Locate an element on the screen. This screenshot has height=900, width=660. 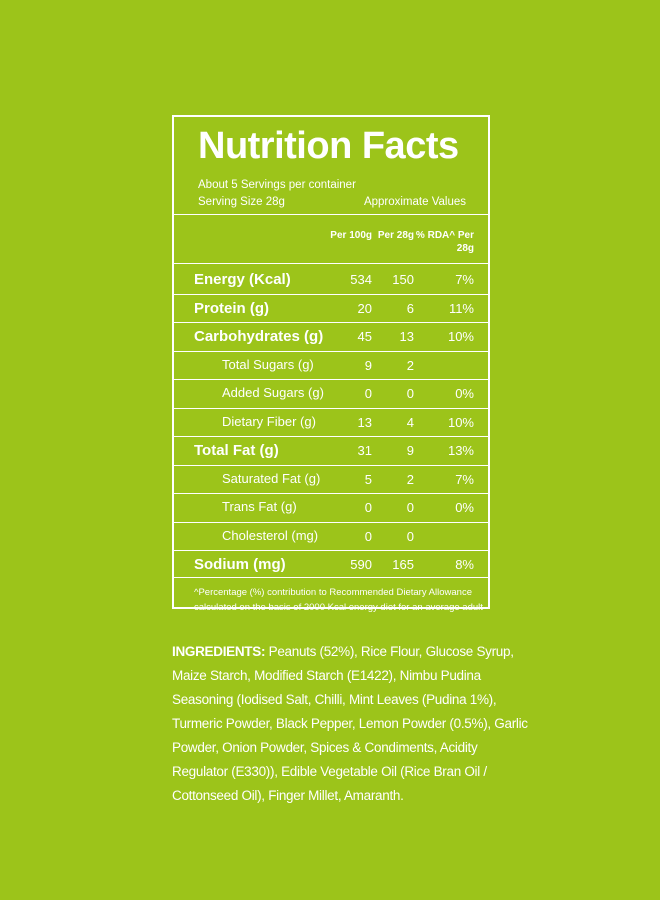
nutrient-name: Dietary Fiber (g) is located at coordinates (269, 421).